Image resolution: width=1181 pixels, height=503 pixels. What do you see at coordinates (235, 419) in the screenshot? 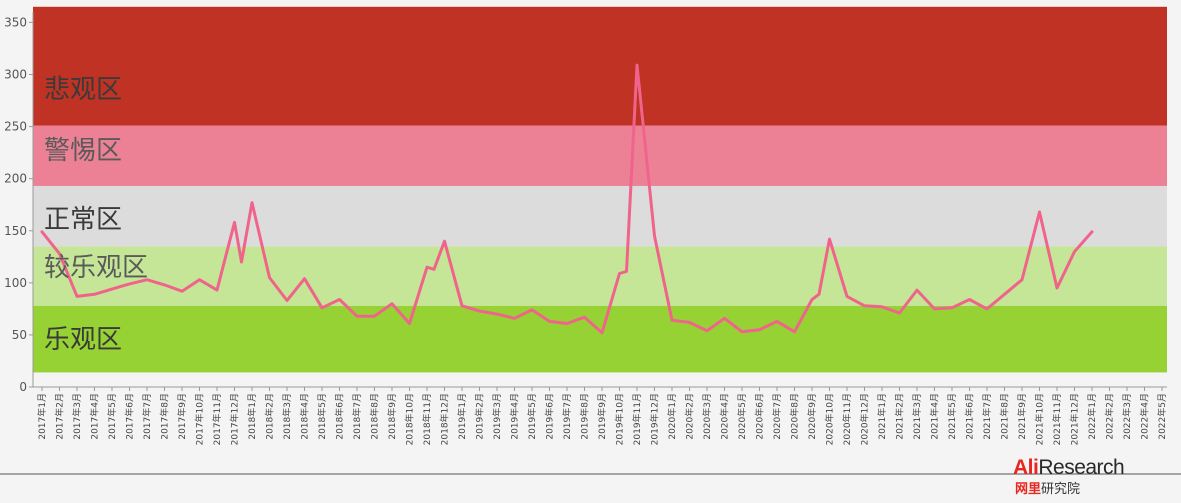
I see `x-tick-label-11: 2017年12月` at bounding box center [235, 419].